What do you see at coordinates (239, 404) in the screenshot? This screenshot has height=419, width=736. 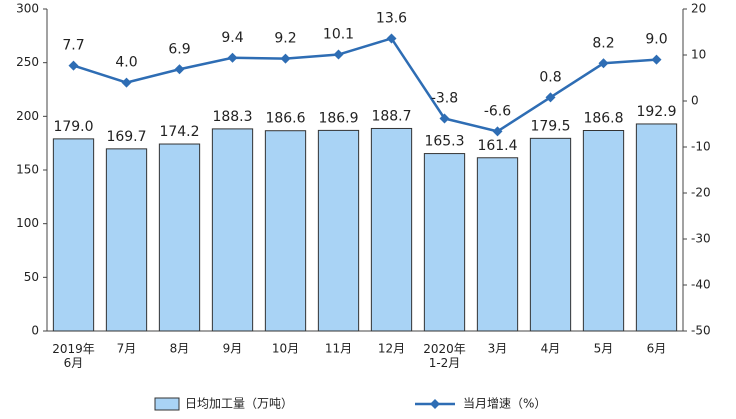 I see `legend-label: 日均加工量（万吨）` at bounding box center [239, 404].